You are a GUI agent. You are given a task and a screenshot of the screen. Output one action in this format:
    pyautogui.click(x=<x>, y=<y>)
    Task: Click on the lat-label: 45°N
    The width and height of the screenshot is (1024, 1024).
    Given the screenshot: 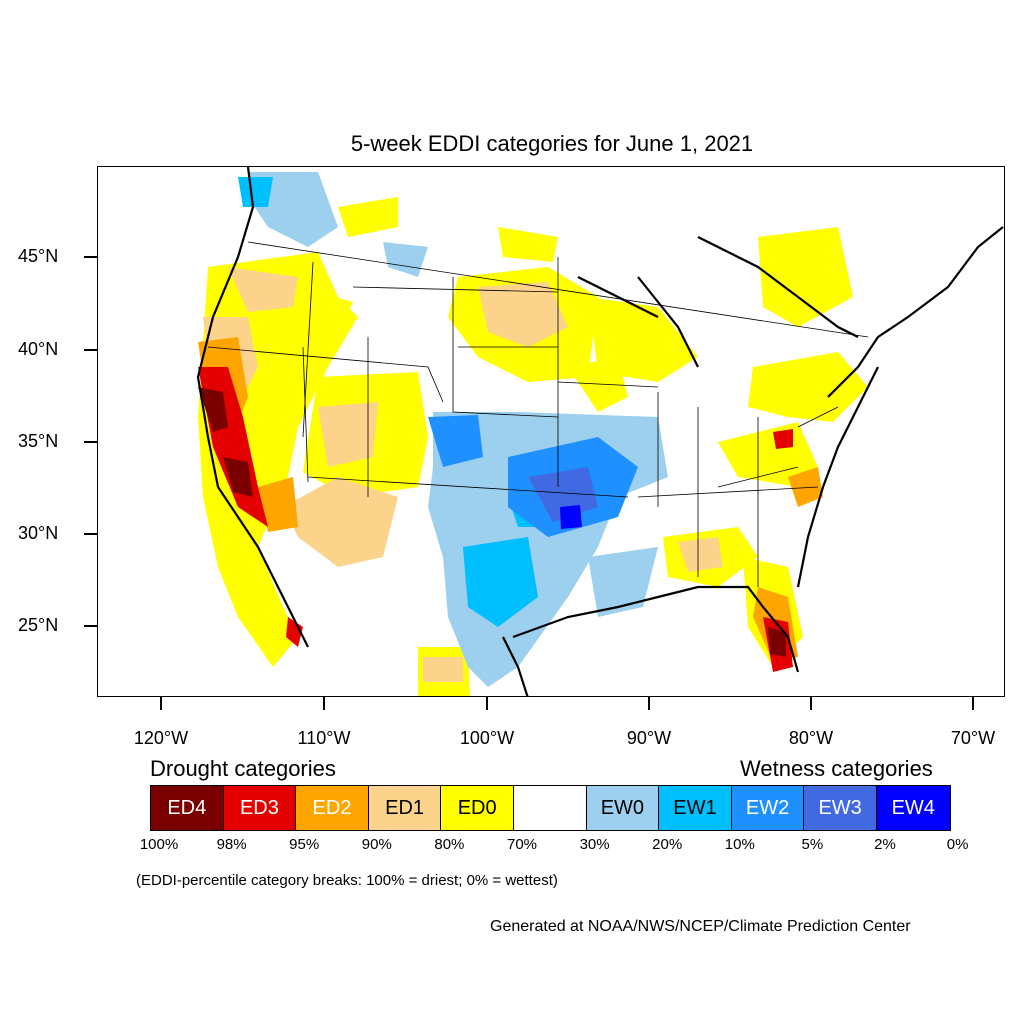 What is the action you would take?
    pyautogui.click(x=38, y=256)
    